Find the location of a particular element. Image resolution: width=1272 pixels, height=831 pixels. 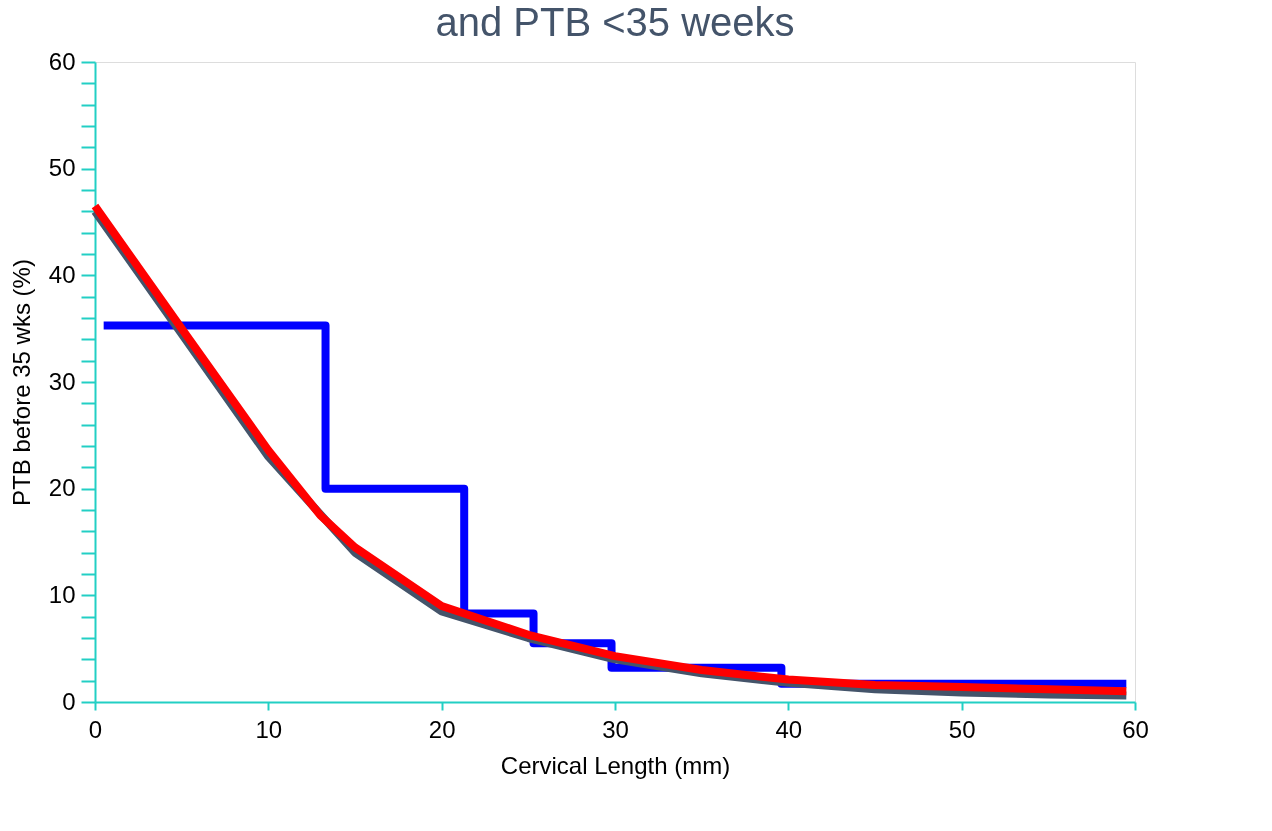

y-tick-label: 40 is located at coordinates (62, 274).